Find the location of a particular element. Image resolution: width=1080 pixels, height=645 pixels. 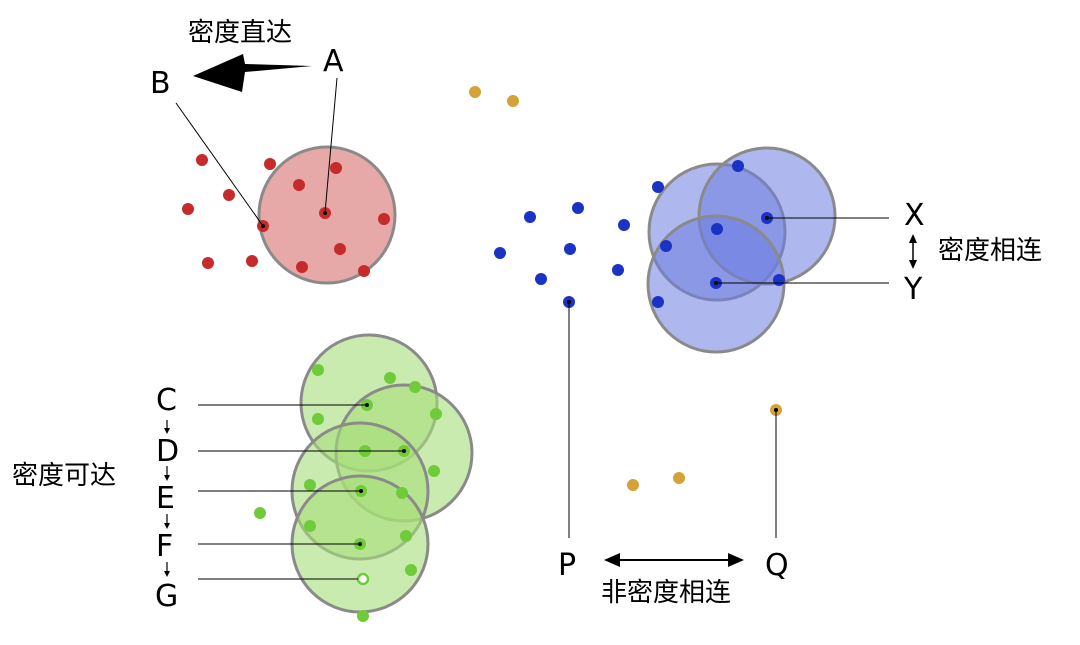

double-arrow-horizontal-icon is located at coordinates (674, 560).